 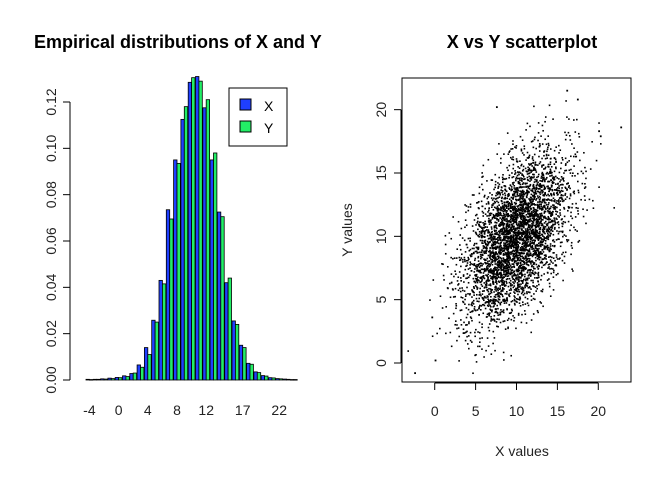 What do you see at coordinates (381, 236) in the screenshot?
I see `scatter-y-tick-label: 10` at bounding box center [381, 236].